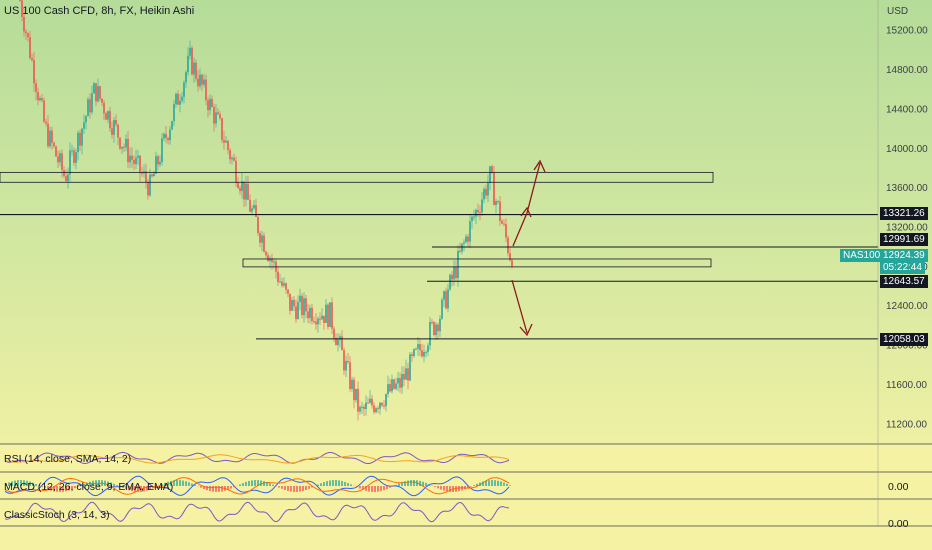 The width and height of the screenshot is (932, 550). What do you see at coordinates (68, 459) in the screenshot?
I see `rsi-label: RSI (14, close, SMA, 14, 2)` at bounding box center [68, 459].